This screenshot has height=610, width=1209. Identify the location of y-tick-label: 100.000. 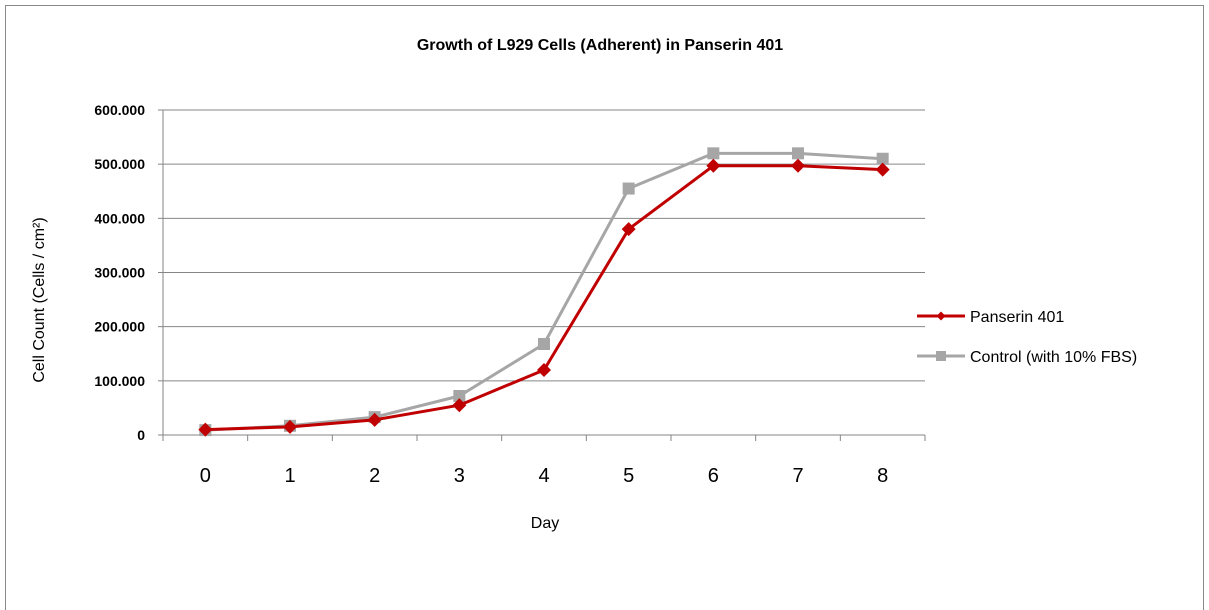
(119, 381).